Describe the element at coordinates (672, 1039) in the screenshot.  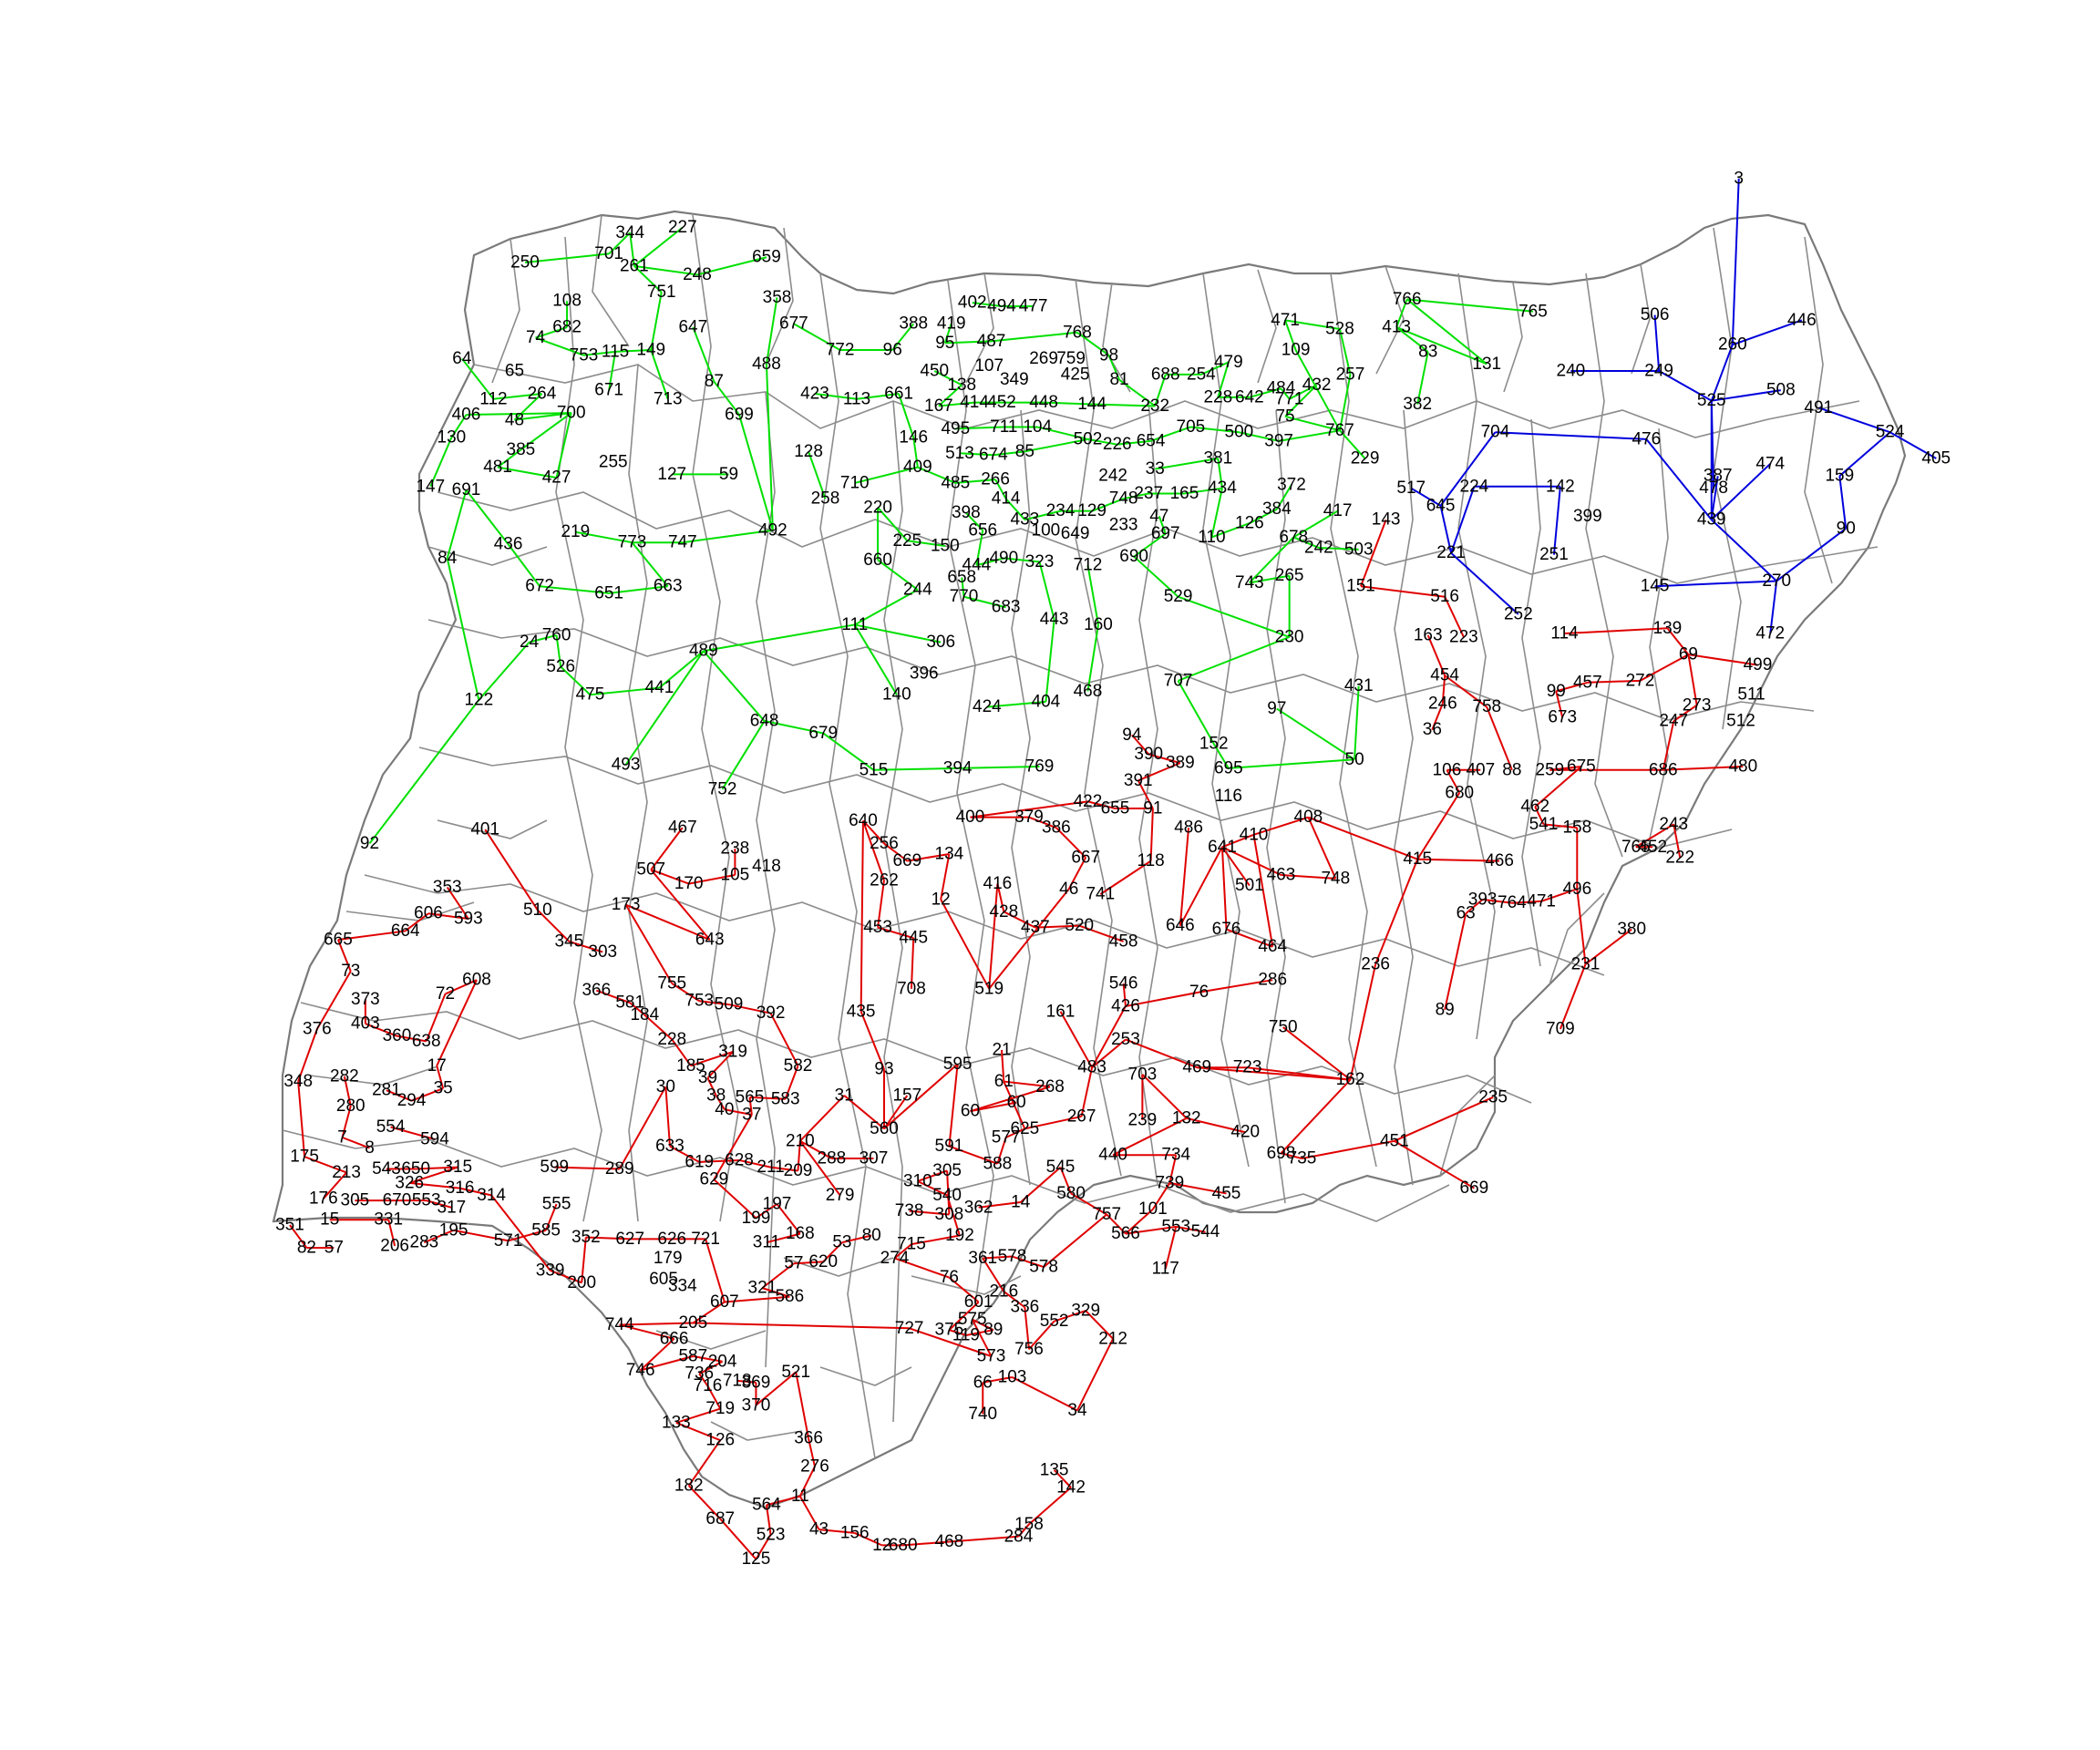
I see `node-label: 228` at that location.